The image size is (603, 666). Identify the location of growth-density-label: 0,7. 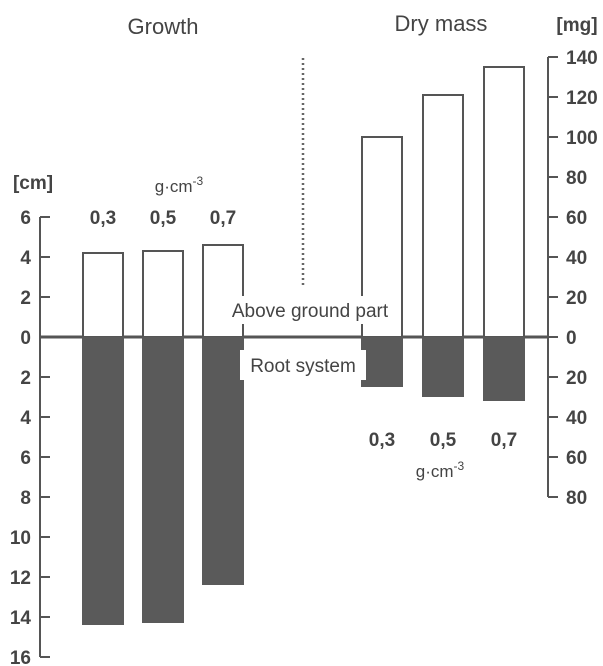
(223, 218).